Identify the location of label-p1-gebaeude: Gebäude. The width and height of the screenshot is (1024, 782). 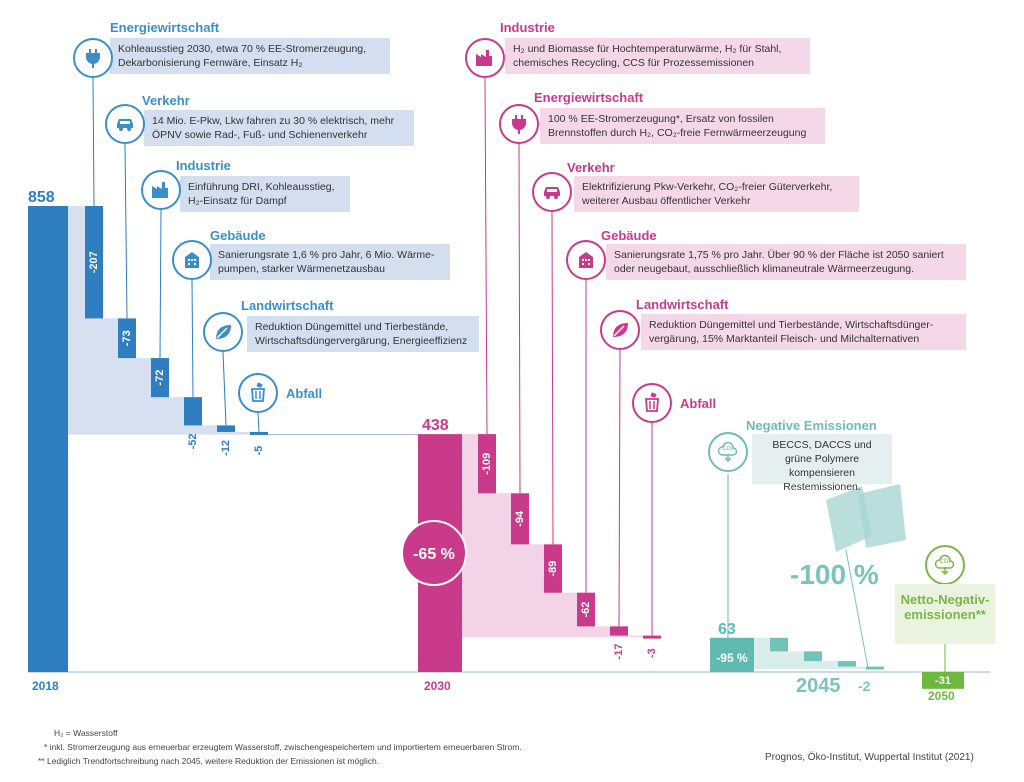
(238, 235).